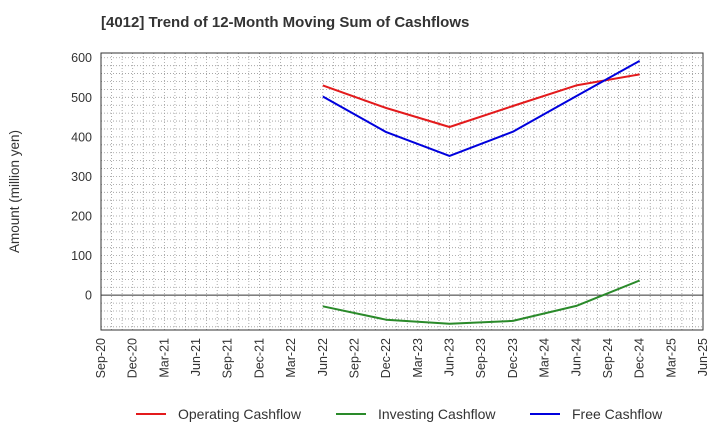 The image size is (720, 440). What do you see at coordinates (133, 358) in the screenshot?
I see `x-tick-label: Dec-20` at bounding box center [133, 358].